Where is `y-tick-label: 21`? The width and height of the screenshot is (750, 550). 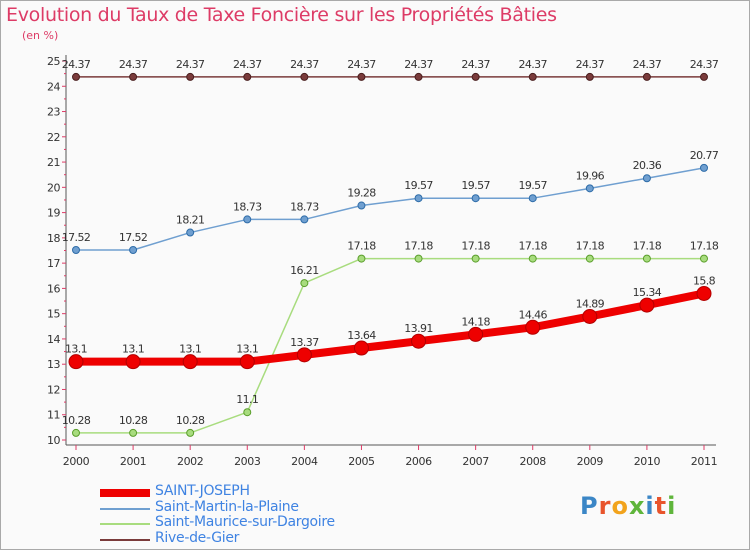 y-tick-label: 21 is located at coordinates (53, 162).